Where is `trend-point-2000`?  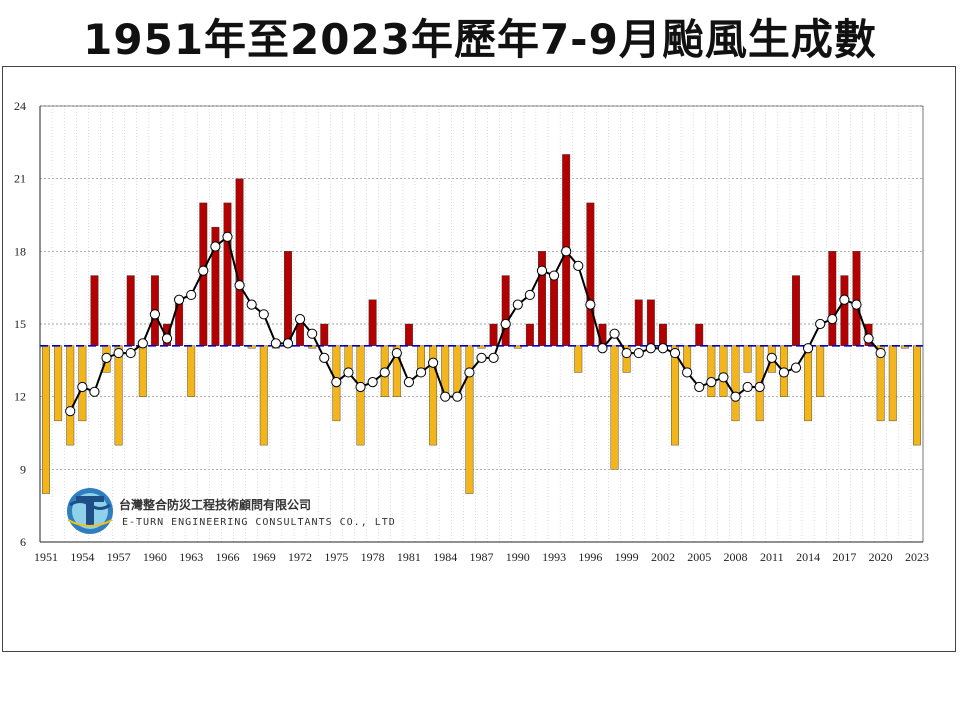
trend-point-2000 is located at coordinates (638, 353).